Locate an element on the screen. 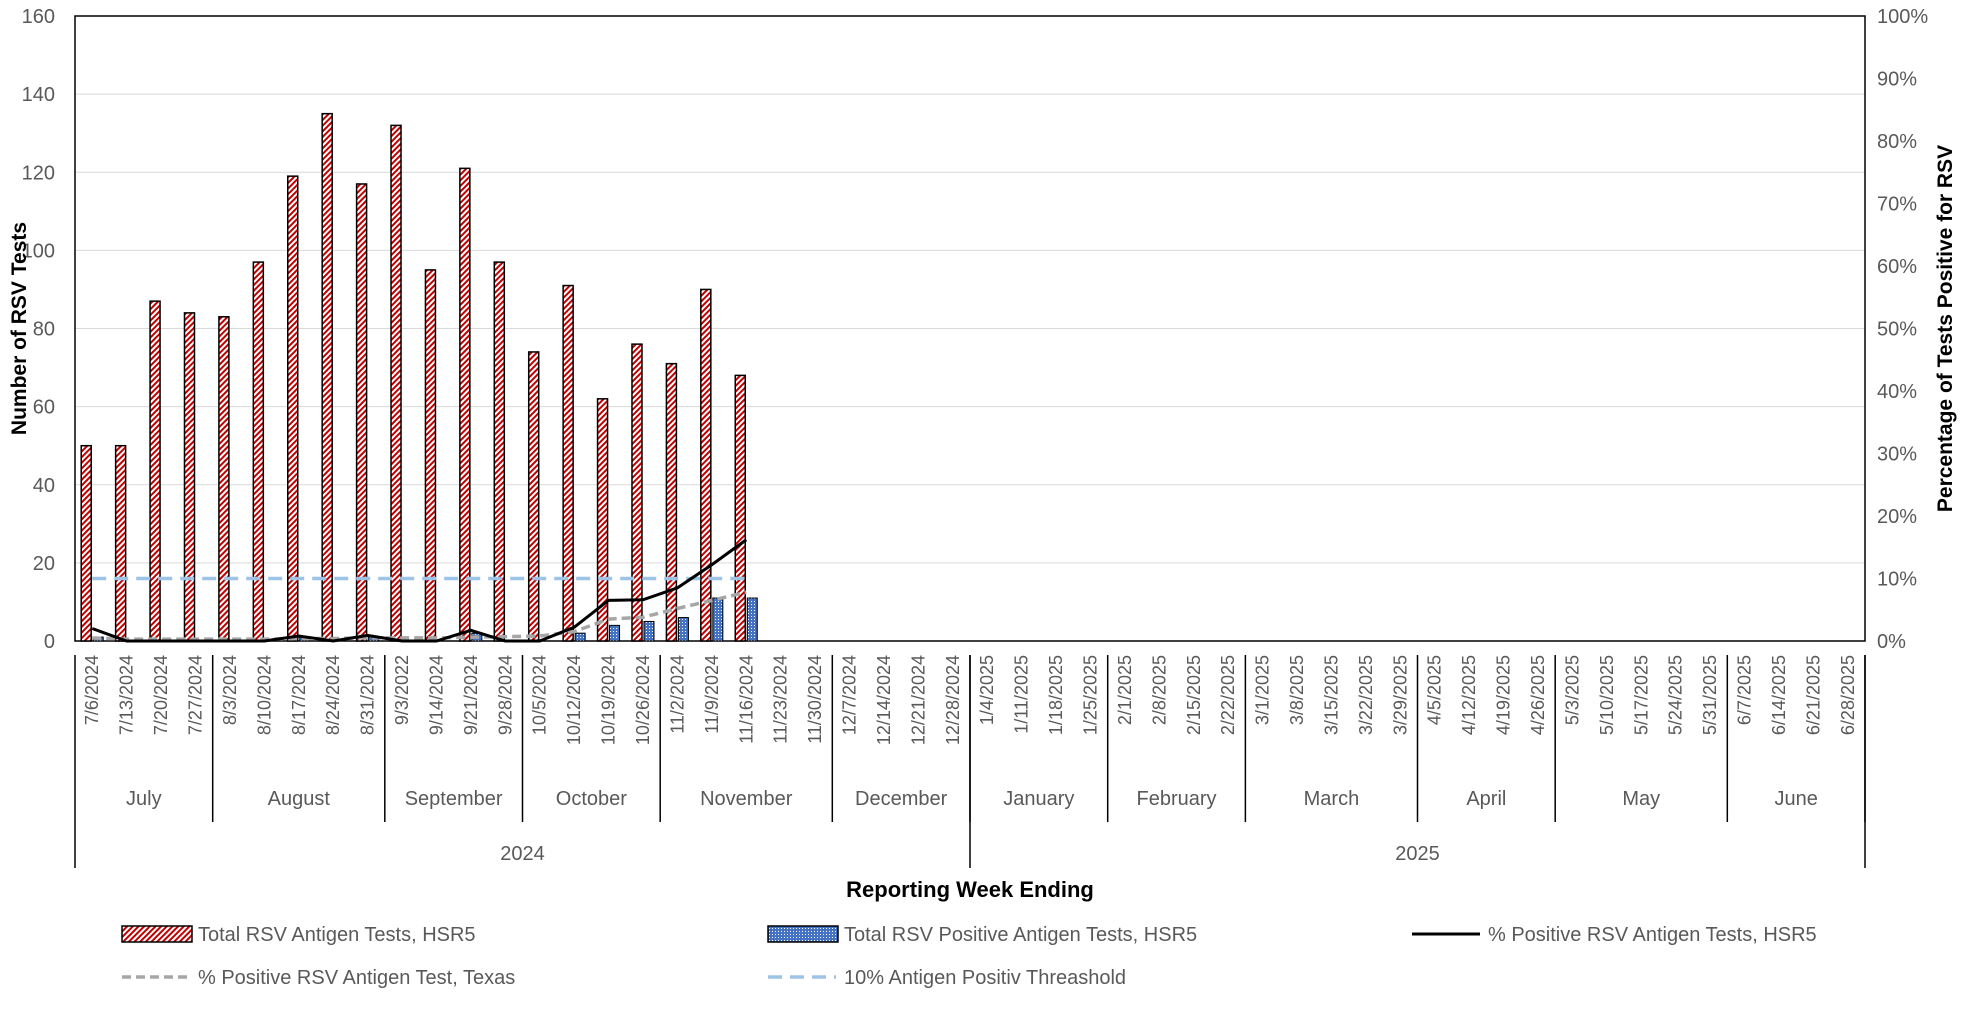  x-tick-label: 5/31/2025 is located at coordinates (1710, 695).